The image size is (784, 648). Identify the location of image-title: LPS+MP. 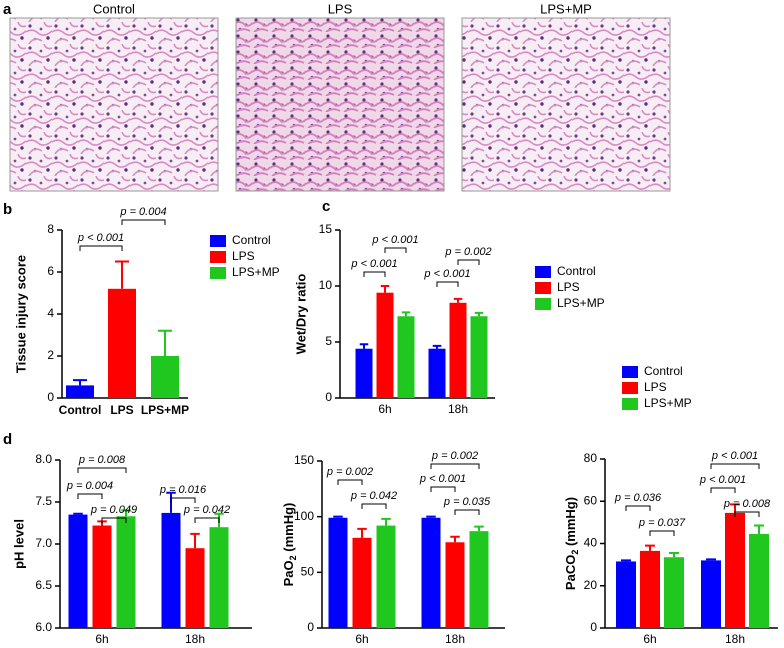
(566, 8).